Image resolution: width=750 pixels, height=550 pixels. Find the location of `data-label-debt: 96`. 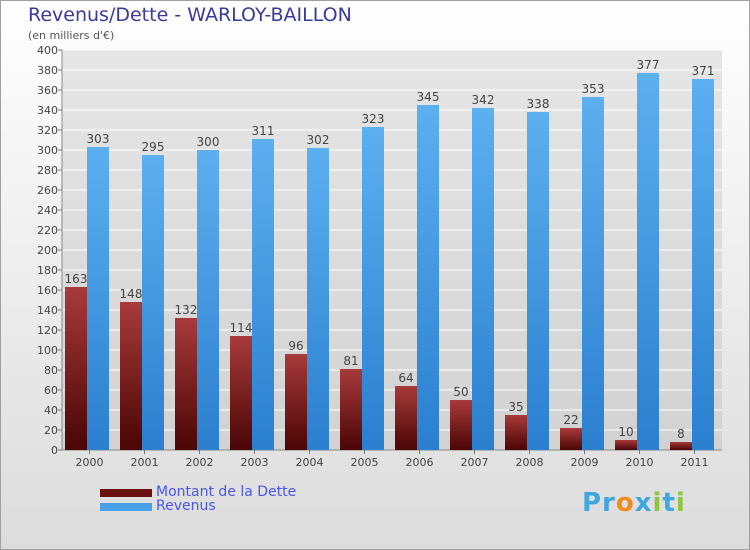

data-label-debt: 96 is located at coordinates (295, 346).